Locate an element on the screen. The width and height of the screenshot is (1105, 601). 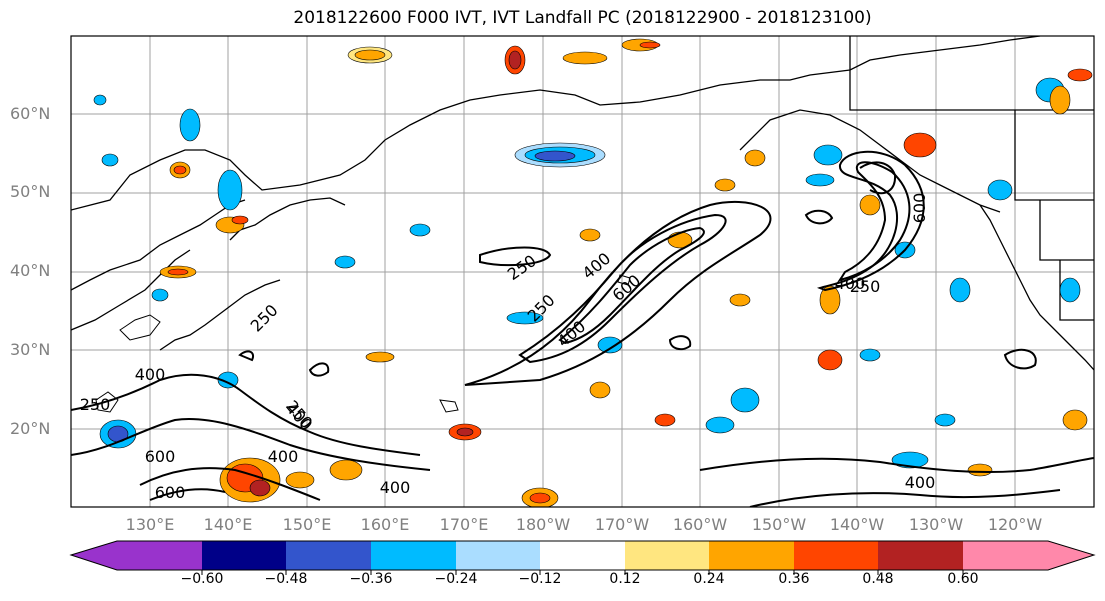
lon-label: 150°E is located at coordinates (307, 524).